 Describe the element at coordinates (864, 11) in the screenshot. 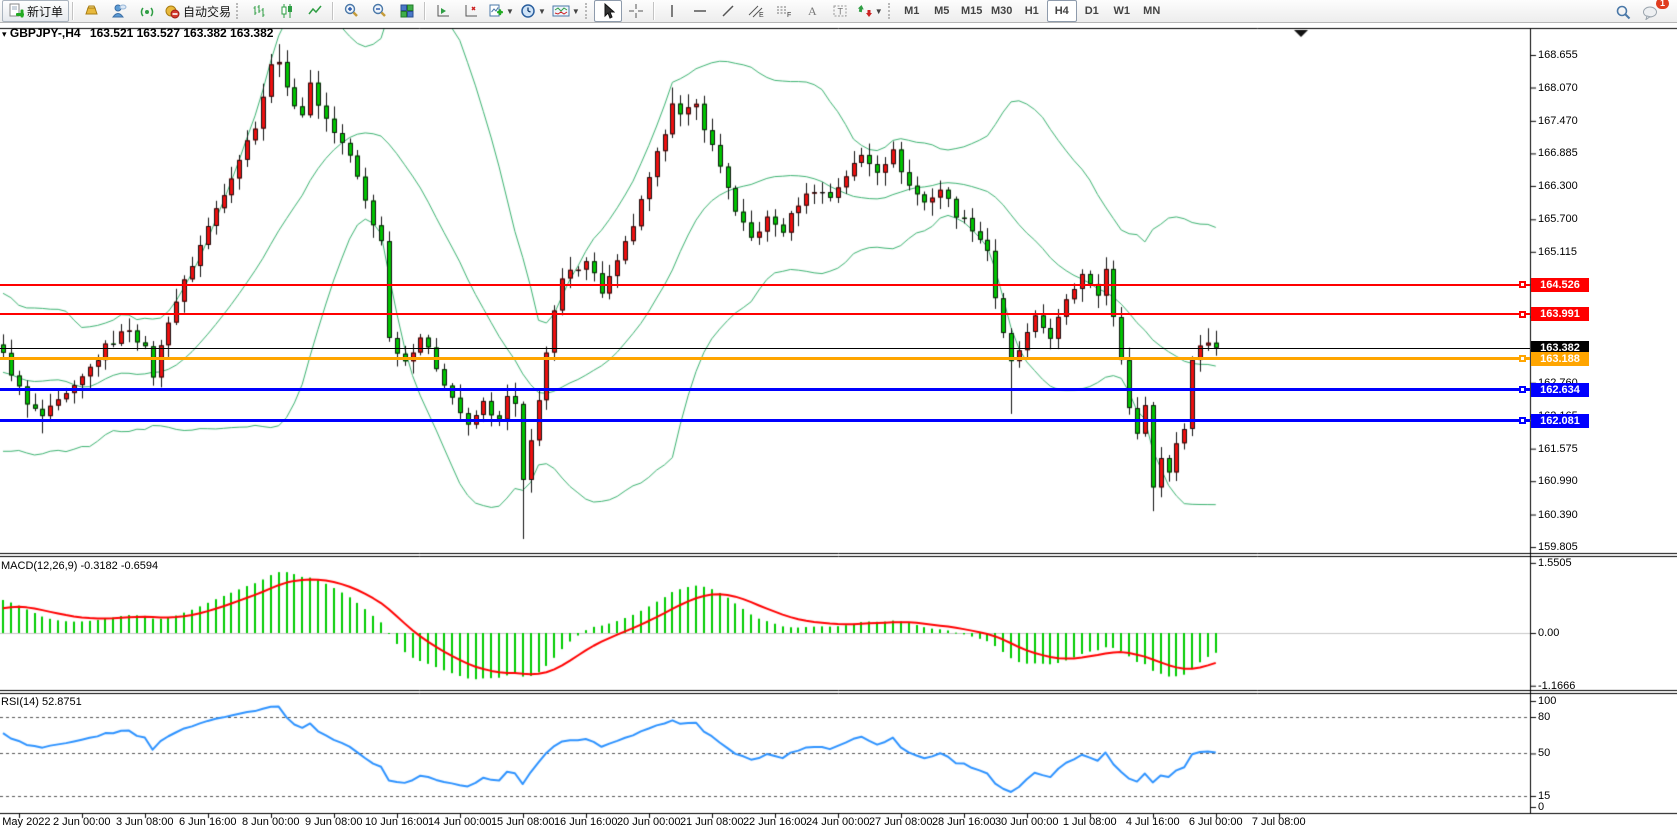

I see `arrow-shapes-icon` at that location.